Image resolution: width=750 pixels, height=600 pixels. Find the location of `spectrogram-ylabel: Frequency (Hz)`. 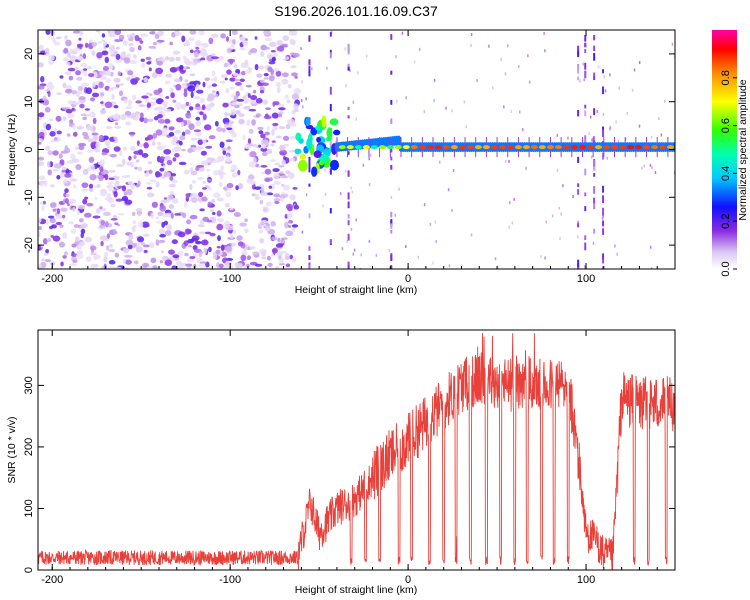

spectrogram-ylabel: Frequency (Hz) is located at coordinates (12, 150).